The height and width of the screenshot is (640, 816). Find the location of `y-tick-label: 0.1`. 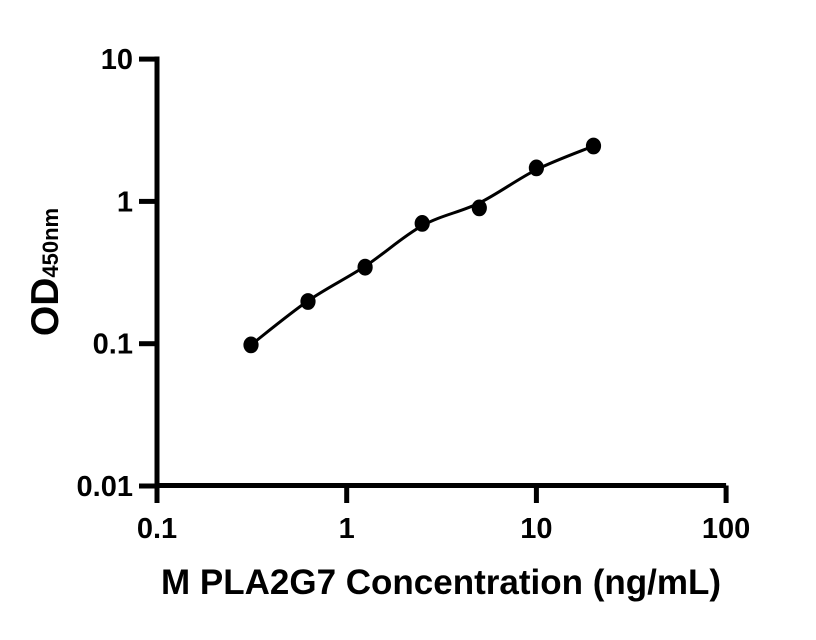

y-tick-label: 0.1 is located at coordinates (113, 345).